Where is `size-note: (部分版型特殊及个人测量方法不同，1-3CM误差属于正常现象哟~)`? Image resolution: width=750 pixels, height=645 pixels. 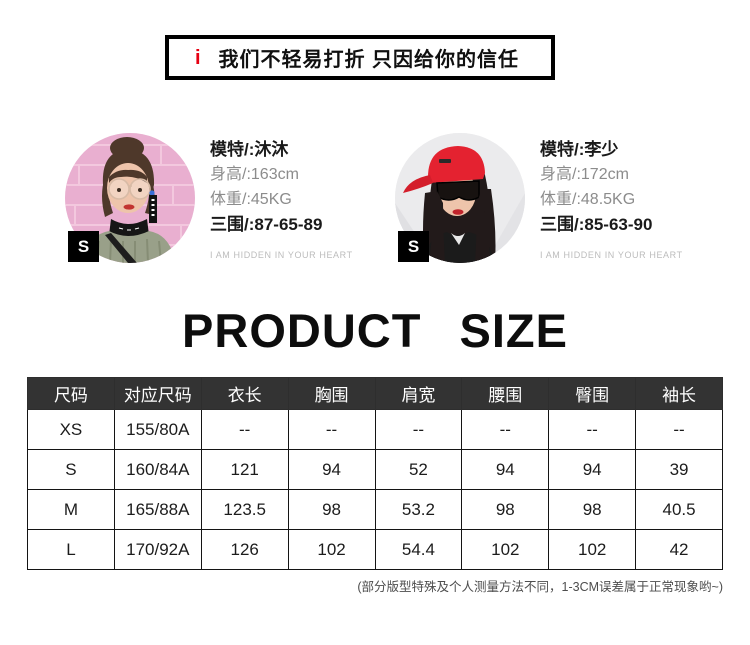
size-note: (部分版型特殊及个人测量方法不同，1-3CM误差属于正常现象哟~) is located at coordinates (540, 587).